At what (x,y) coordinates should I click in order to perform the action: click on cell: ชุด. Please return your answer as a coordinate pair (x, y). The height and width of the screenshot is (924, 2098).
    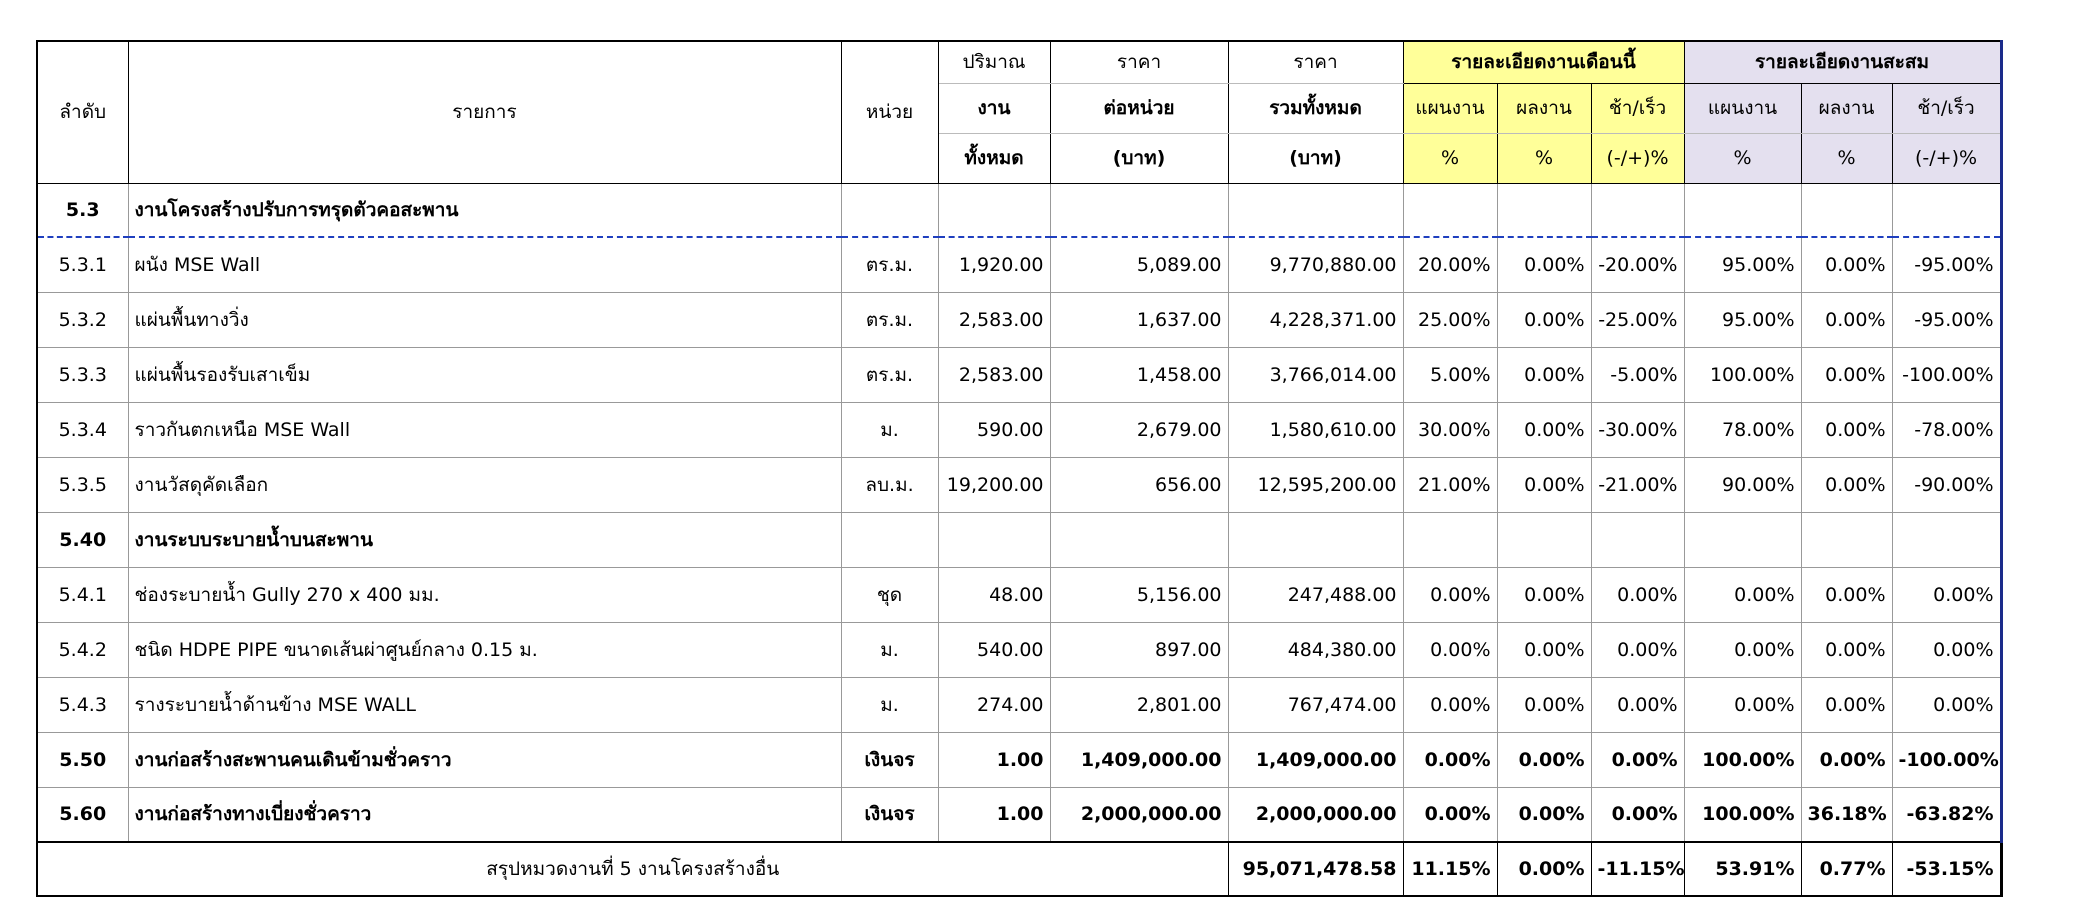
    Looking at the image, I should click on (889, 594).